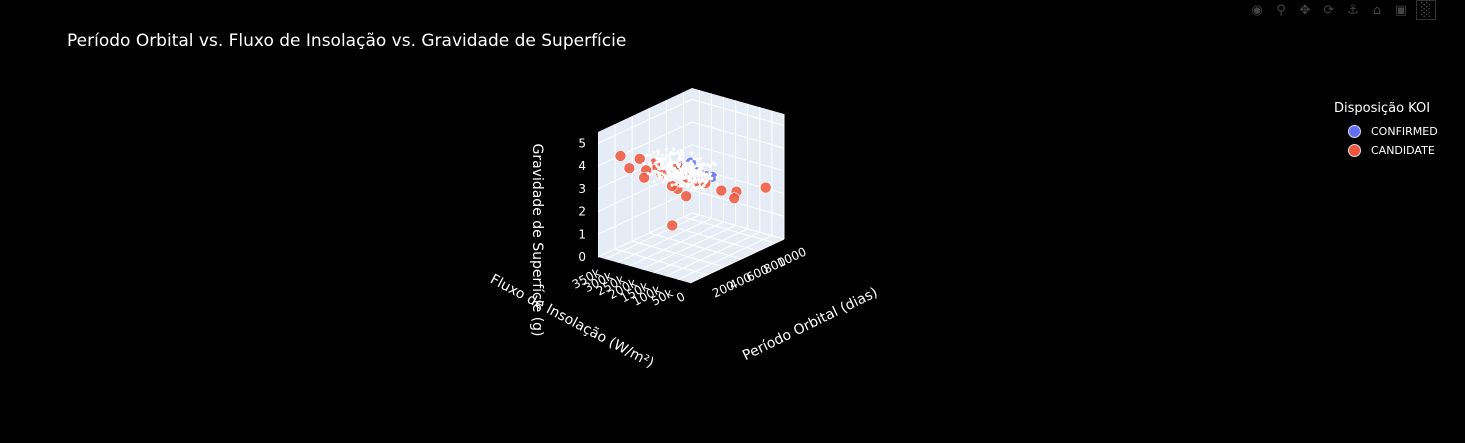 The height and width of the screenshot is (443, 1465). What do you see at coordinates (1342, 10) in the screenshot?
I see `modebar: ◉ ⚲ ✥ ⟳ ⚓ ⌂ ▣ ░` at bounding box center [1342, 10].